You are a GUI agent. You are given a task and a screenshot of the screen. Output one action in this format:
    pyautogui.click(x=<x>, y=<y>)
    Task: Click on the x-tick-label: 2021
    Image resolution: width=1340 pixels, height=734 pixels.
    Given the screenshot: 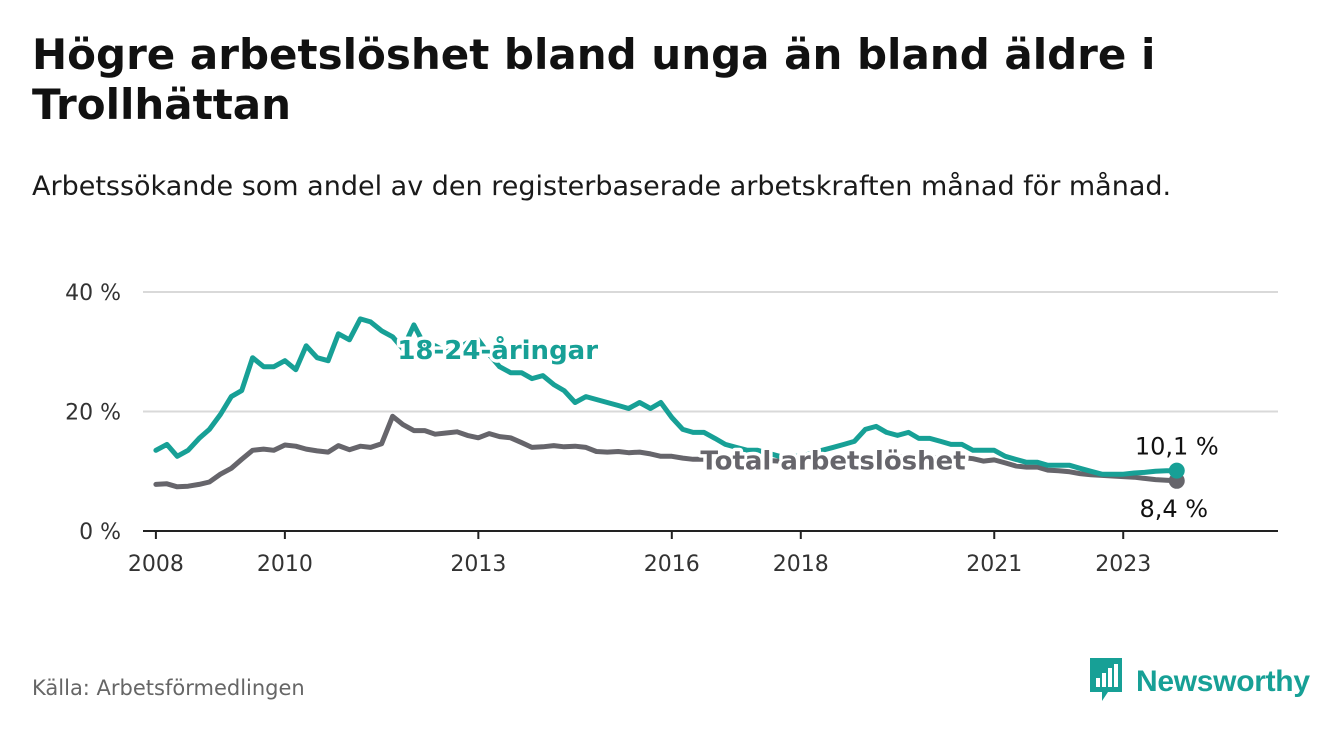 What is the action you would take?
    pyautogui.click(x=994, y=564)
    